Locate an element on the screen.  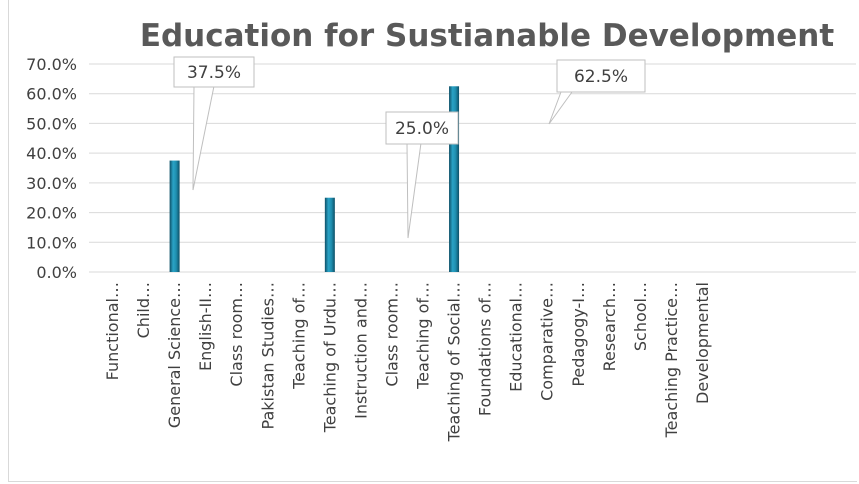
y-tick-label: 50.0% is located at coordinates (51, 123).